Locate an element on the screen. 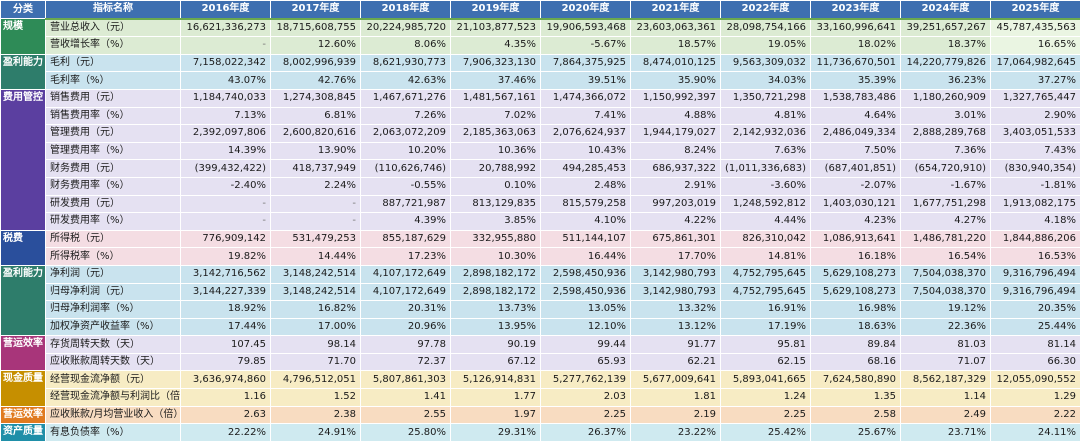 Image resolution: width=1080 pixels, height=442 pixels. metric-value: 81.03 is located at coordinates (946, 345).